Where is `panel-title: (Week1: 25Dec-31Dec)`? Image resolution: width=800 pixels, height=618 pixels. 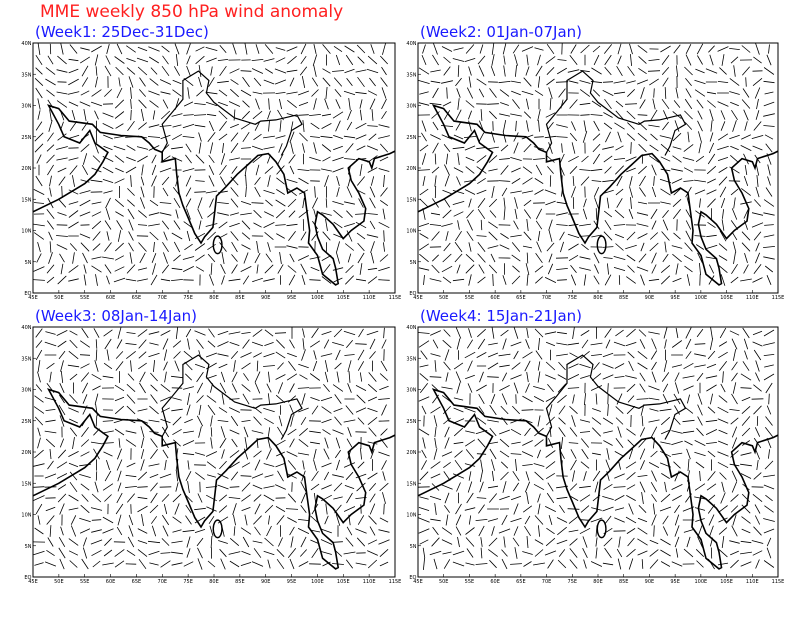 panel-title: (Week1: 25Dec-31Dec) is located at coordinates (122, 32).